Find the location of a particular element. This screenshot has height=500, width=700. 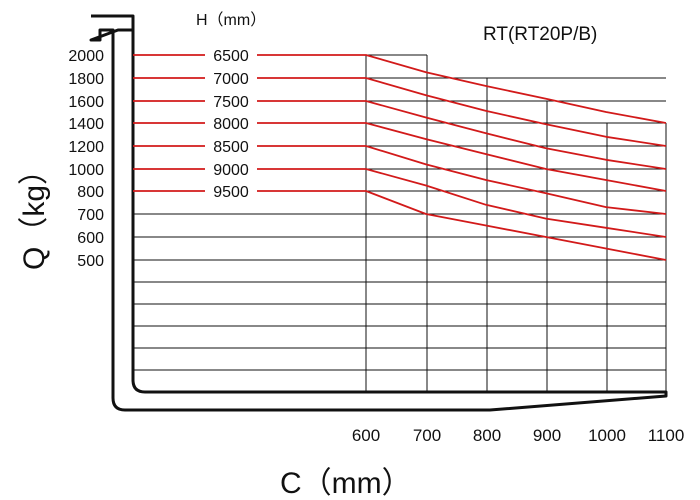

x-tick-label: 1000 is located at coordinates (607, 435).